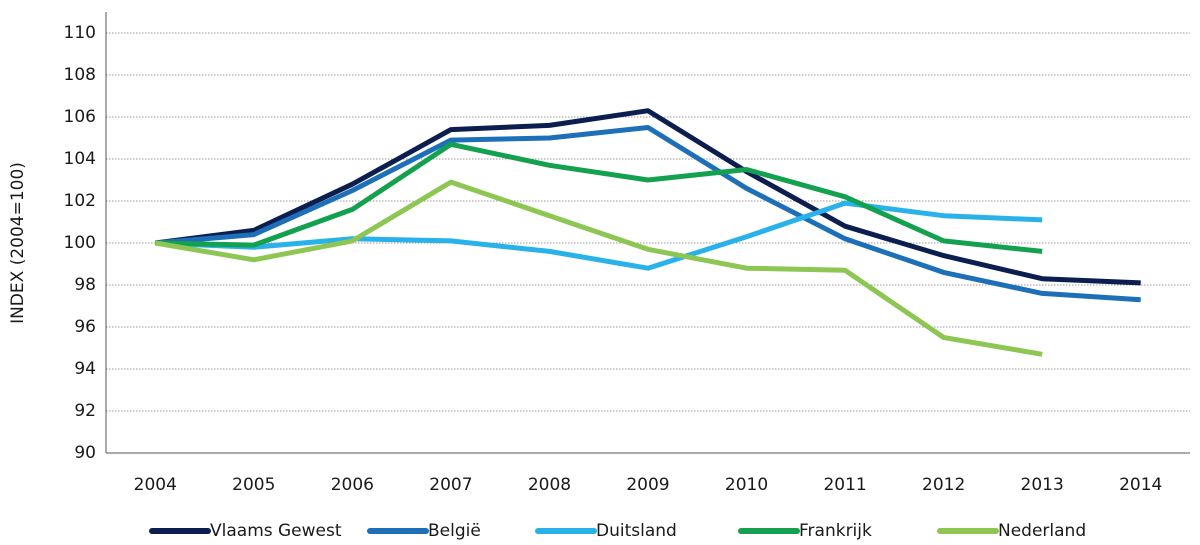 Image resolution: width=1200 pixels, height=545 pixels. Describe the element at coordinates (454, 531) in the screenshot. I see `legend-label: België` at that location.